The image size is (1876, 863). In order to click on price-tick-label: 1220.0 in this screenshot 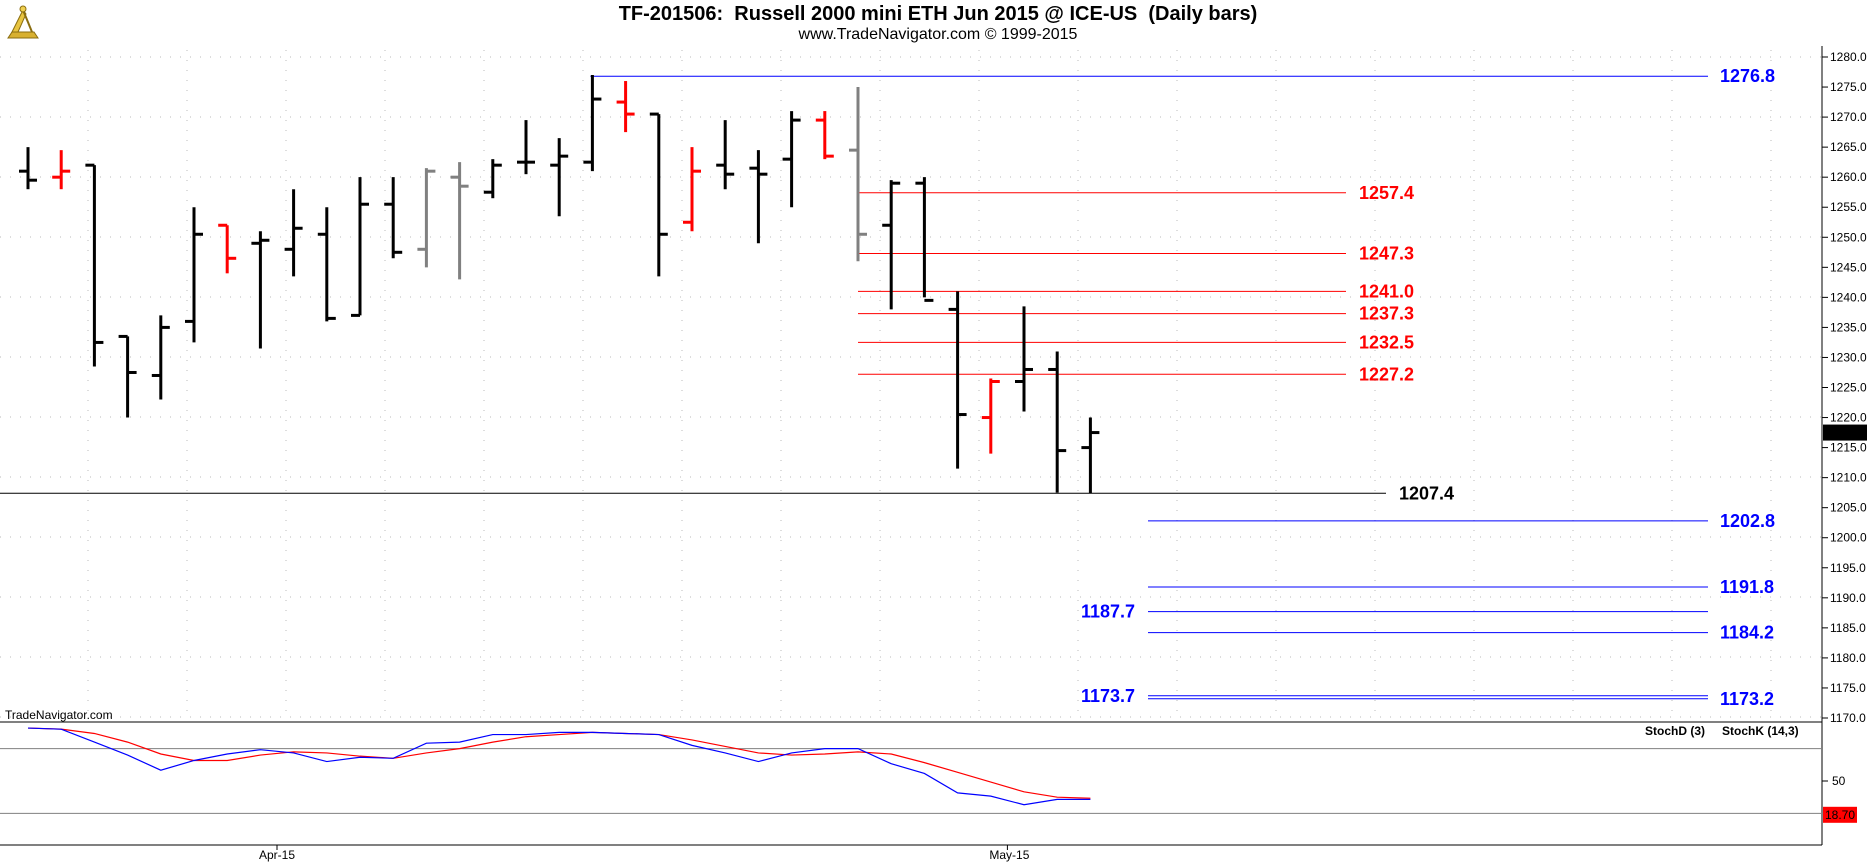, I will do `click(1848, 418)`.